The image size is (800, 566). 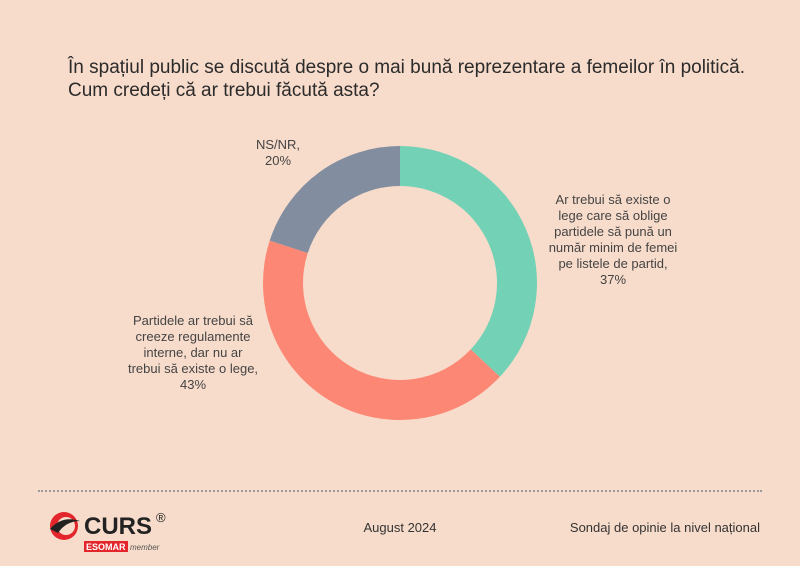 What do you see at coordinates (664, 527) in the screenshot?
I see `footer-survey: Sondaj de opinie la nivel național` at bounding box center [664, 527].